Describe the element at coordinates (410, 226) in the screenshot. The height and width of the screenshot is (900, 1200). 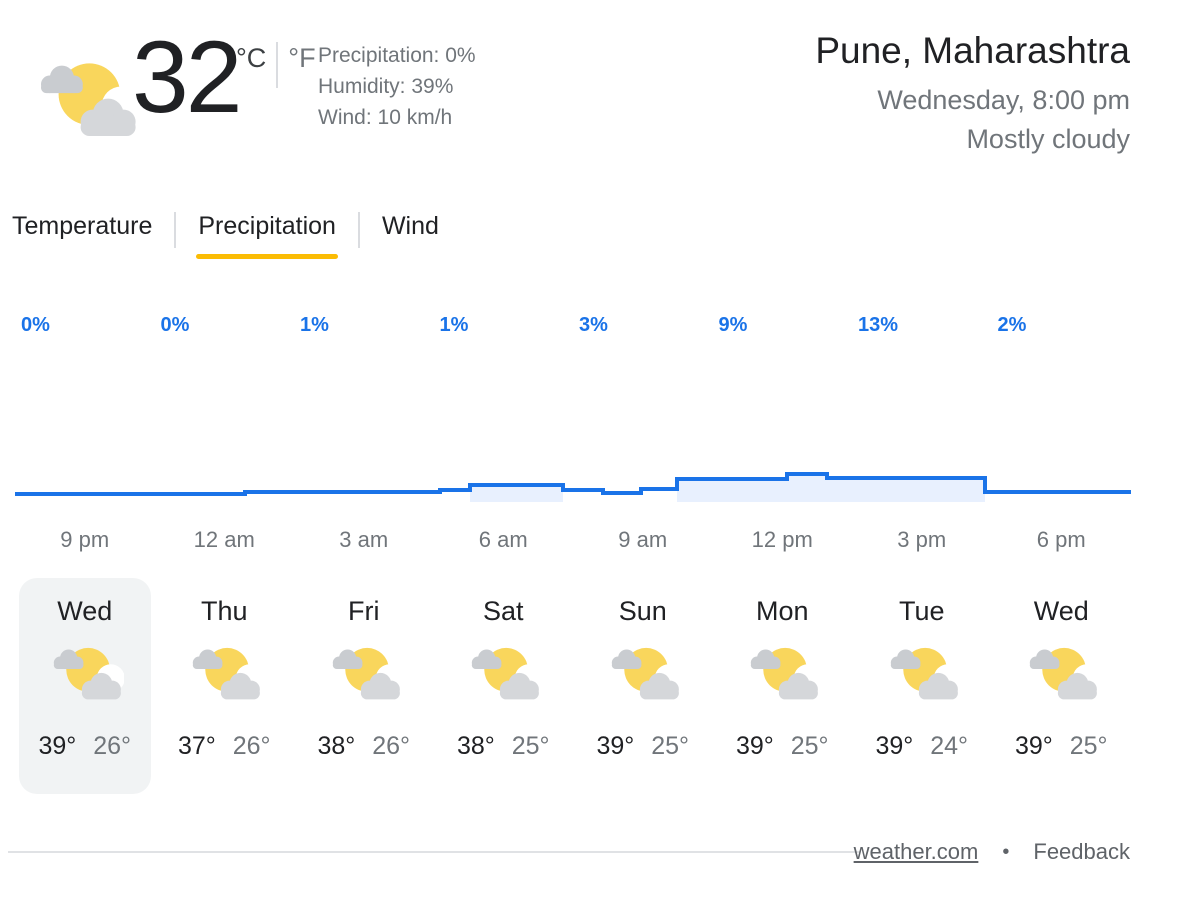
I see `tab-label: Wind` at that location.